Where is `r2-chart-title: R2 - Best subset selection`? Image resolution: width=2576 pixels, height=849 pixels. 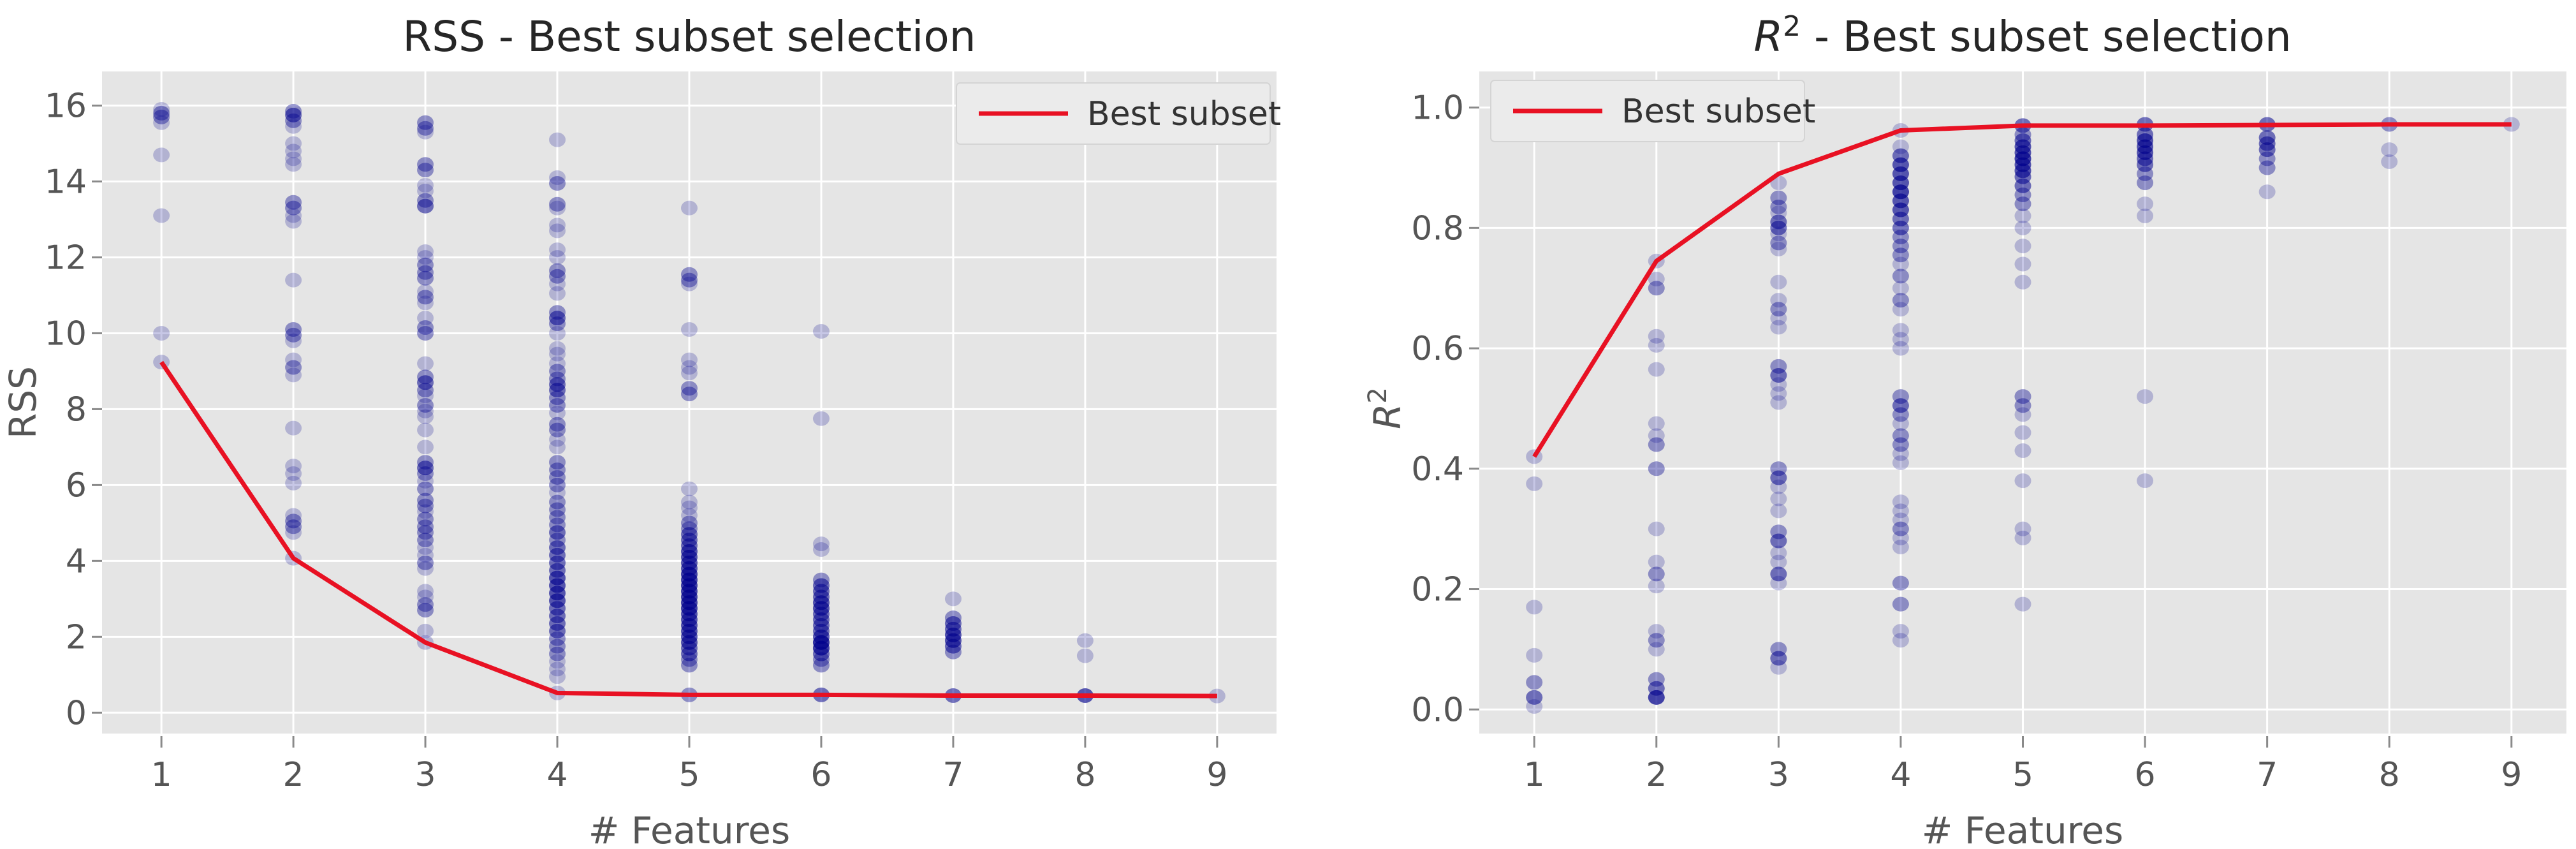
r2-chart-title: R2 - Best subset selection is located at coordinates (2022, 35).